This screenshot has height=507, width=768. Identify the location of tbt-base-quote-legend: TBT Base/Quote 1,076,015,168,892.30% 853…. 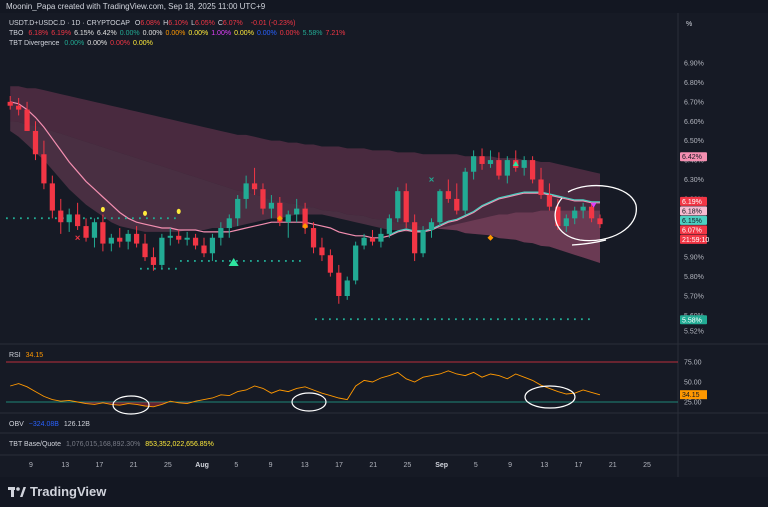
(113, 444).